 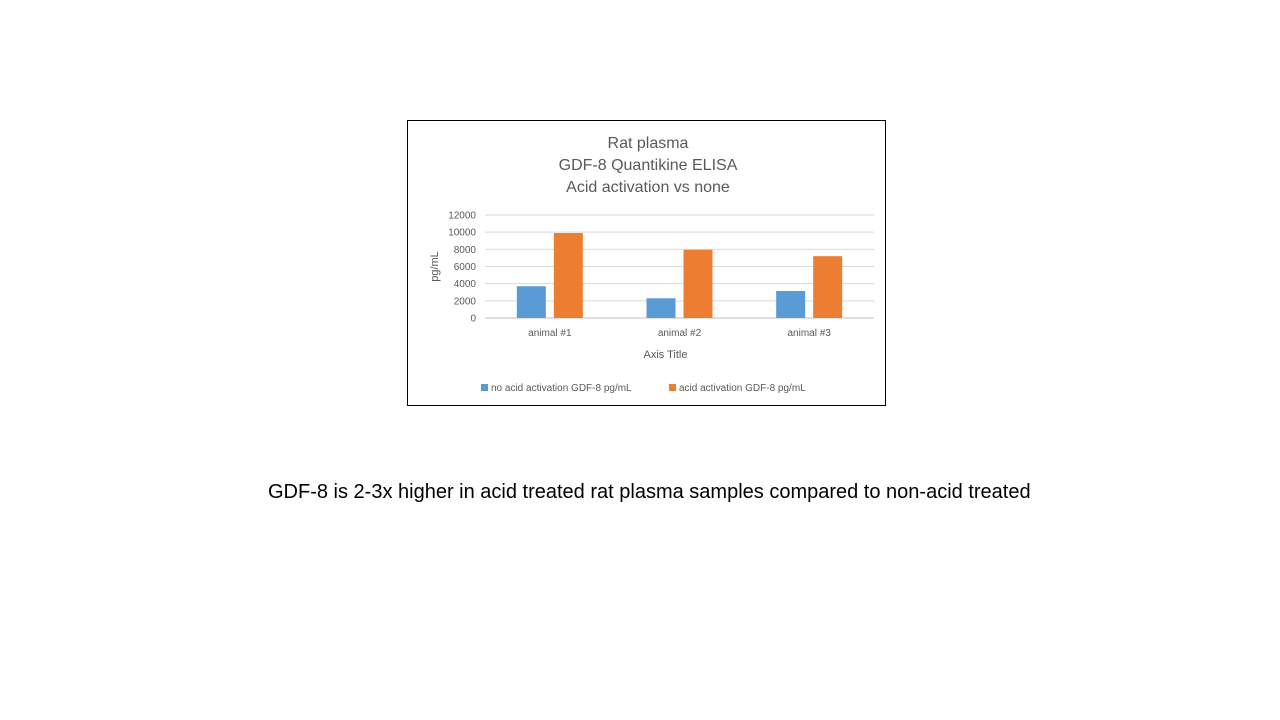 I want to click on y-tick-label: 4000, so click(x=465, y=284).